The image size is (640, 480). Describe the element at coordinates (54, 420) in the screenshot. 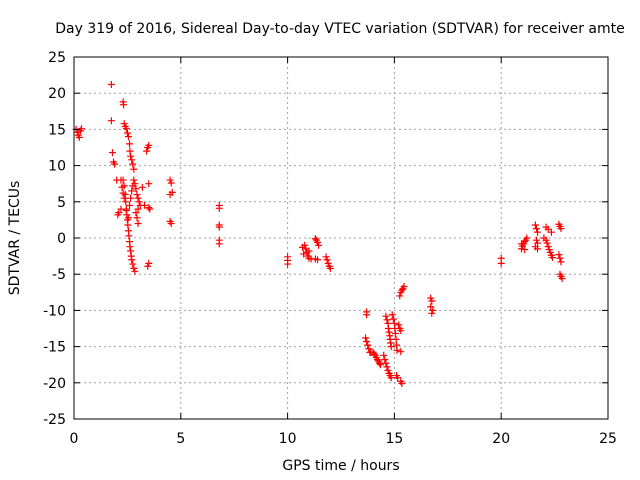

I see `y-tick-label: -25` at that location.